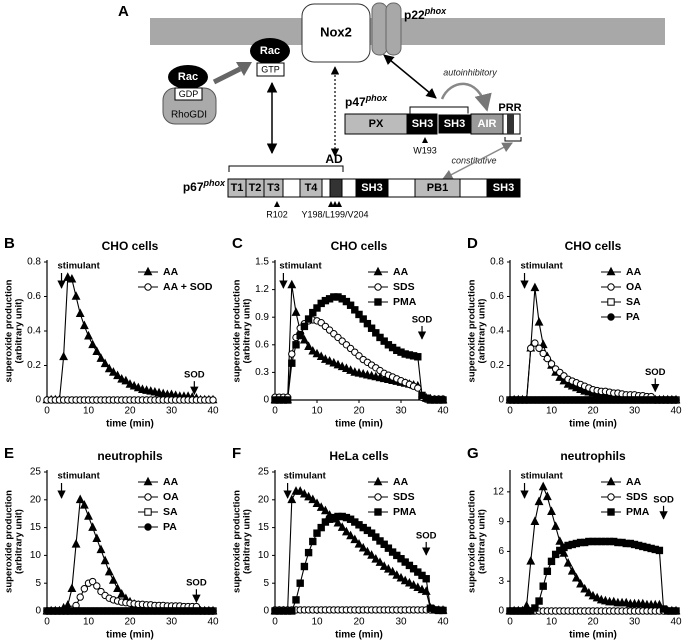 Image resolution: width=683 pixels, height=640 pixels. What do you see at coordinates (34, 365) in the screenshot?
I see `y-tick-label: 0.2` at bounding box center [34, 365].